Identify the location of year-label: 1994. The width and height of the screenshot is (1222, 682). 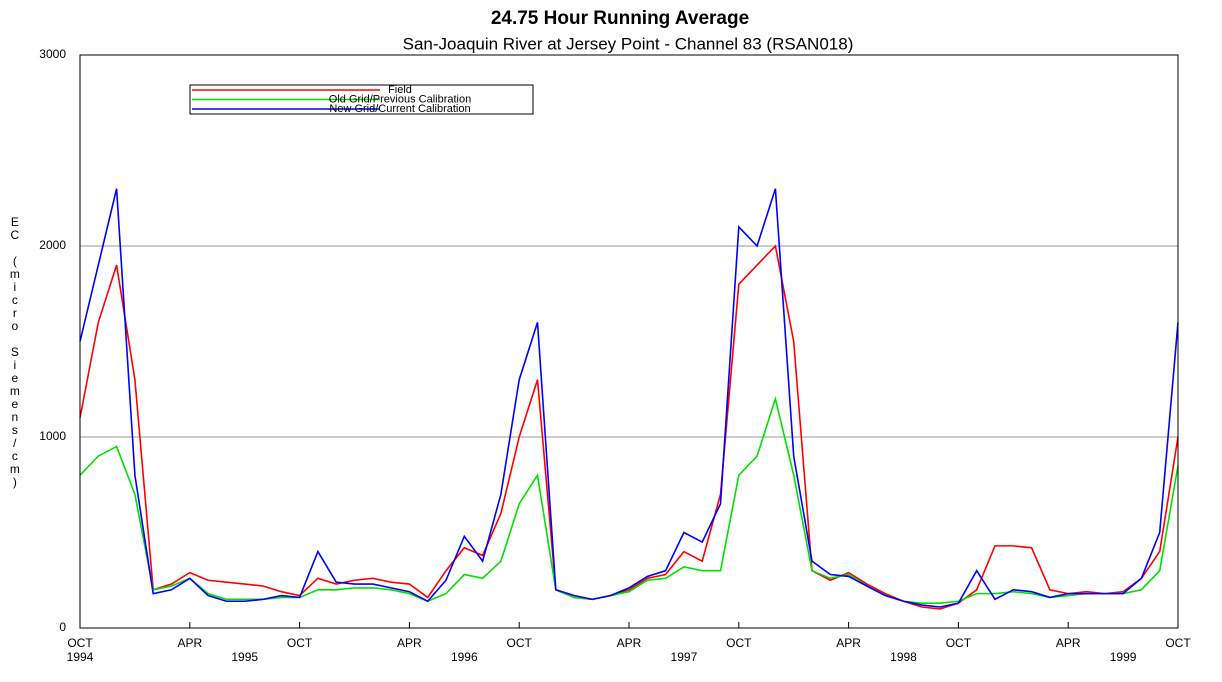
(80, 657).